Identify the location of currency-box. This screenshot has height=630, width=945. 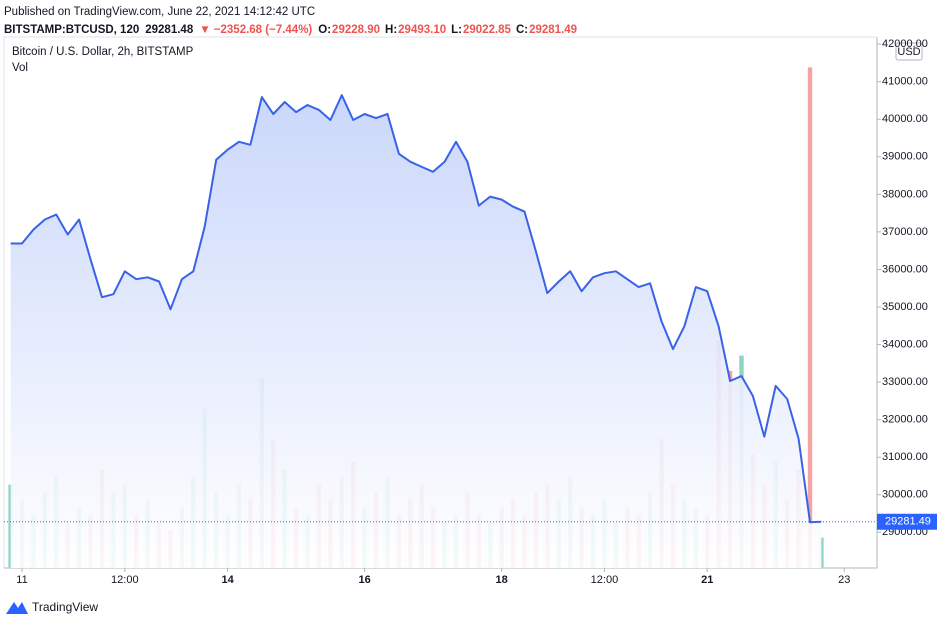
(909, 51).